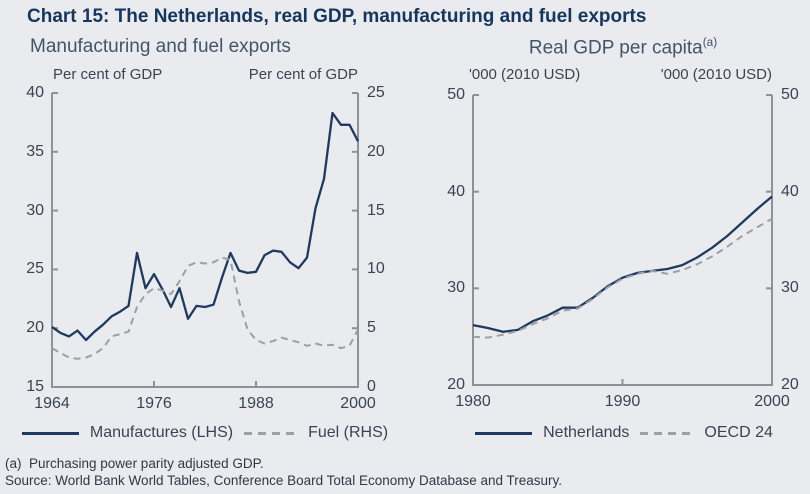 The image size is (810, 494). Describe the element at coordinates (525, 74) in the screenshot. I see `right-chart-lhs-unit-label: '000 (2010 USD)` at that location.